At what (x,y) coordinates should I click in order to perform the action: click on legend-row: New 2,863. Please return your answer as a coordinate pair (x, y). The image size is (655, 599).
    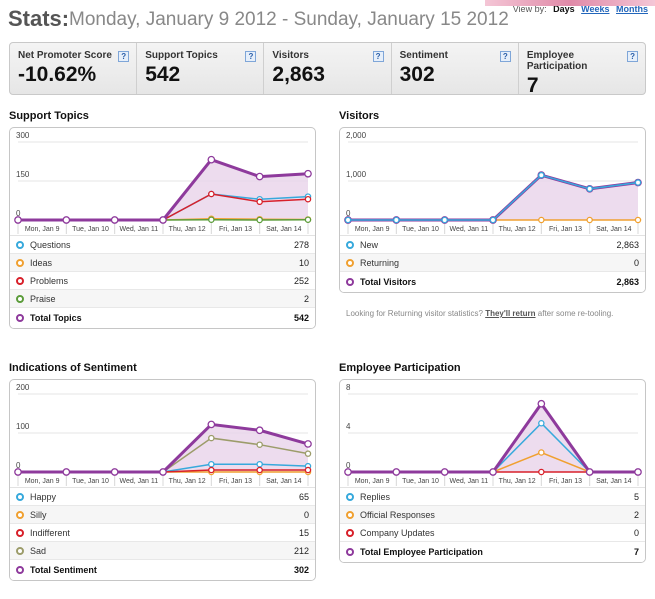
    Looking at the image, I should click on (492, 245).